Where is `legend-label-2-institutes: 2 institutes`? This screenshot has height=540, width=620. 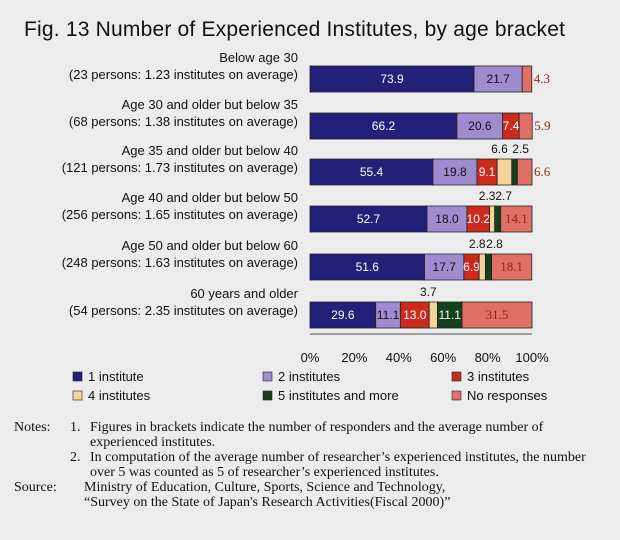 legend-label-2-institutes: 2 institutes is located at coordinates (309, 376).